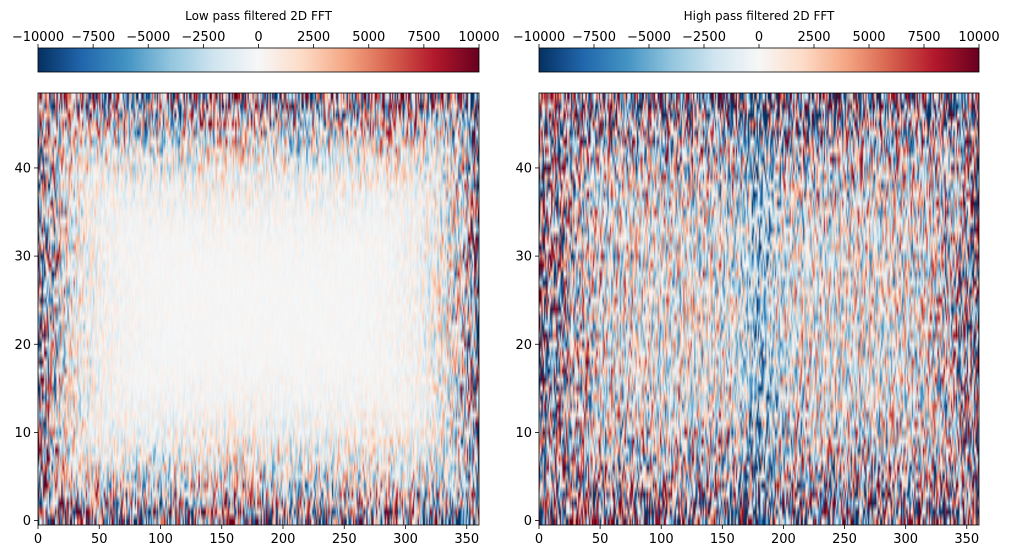 The height and width of the screenshot is (560, 1011). I want to click on panel-1-x-tick-label: 250, so click(344, 539).